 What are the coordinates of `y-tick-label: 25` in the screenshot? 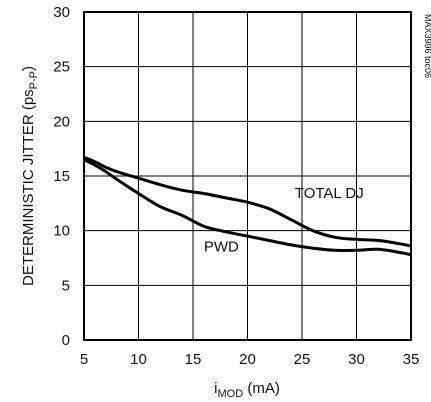 It's located at (61, 67).